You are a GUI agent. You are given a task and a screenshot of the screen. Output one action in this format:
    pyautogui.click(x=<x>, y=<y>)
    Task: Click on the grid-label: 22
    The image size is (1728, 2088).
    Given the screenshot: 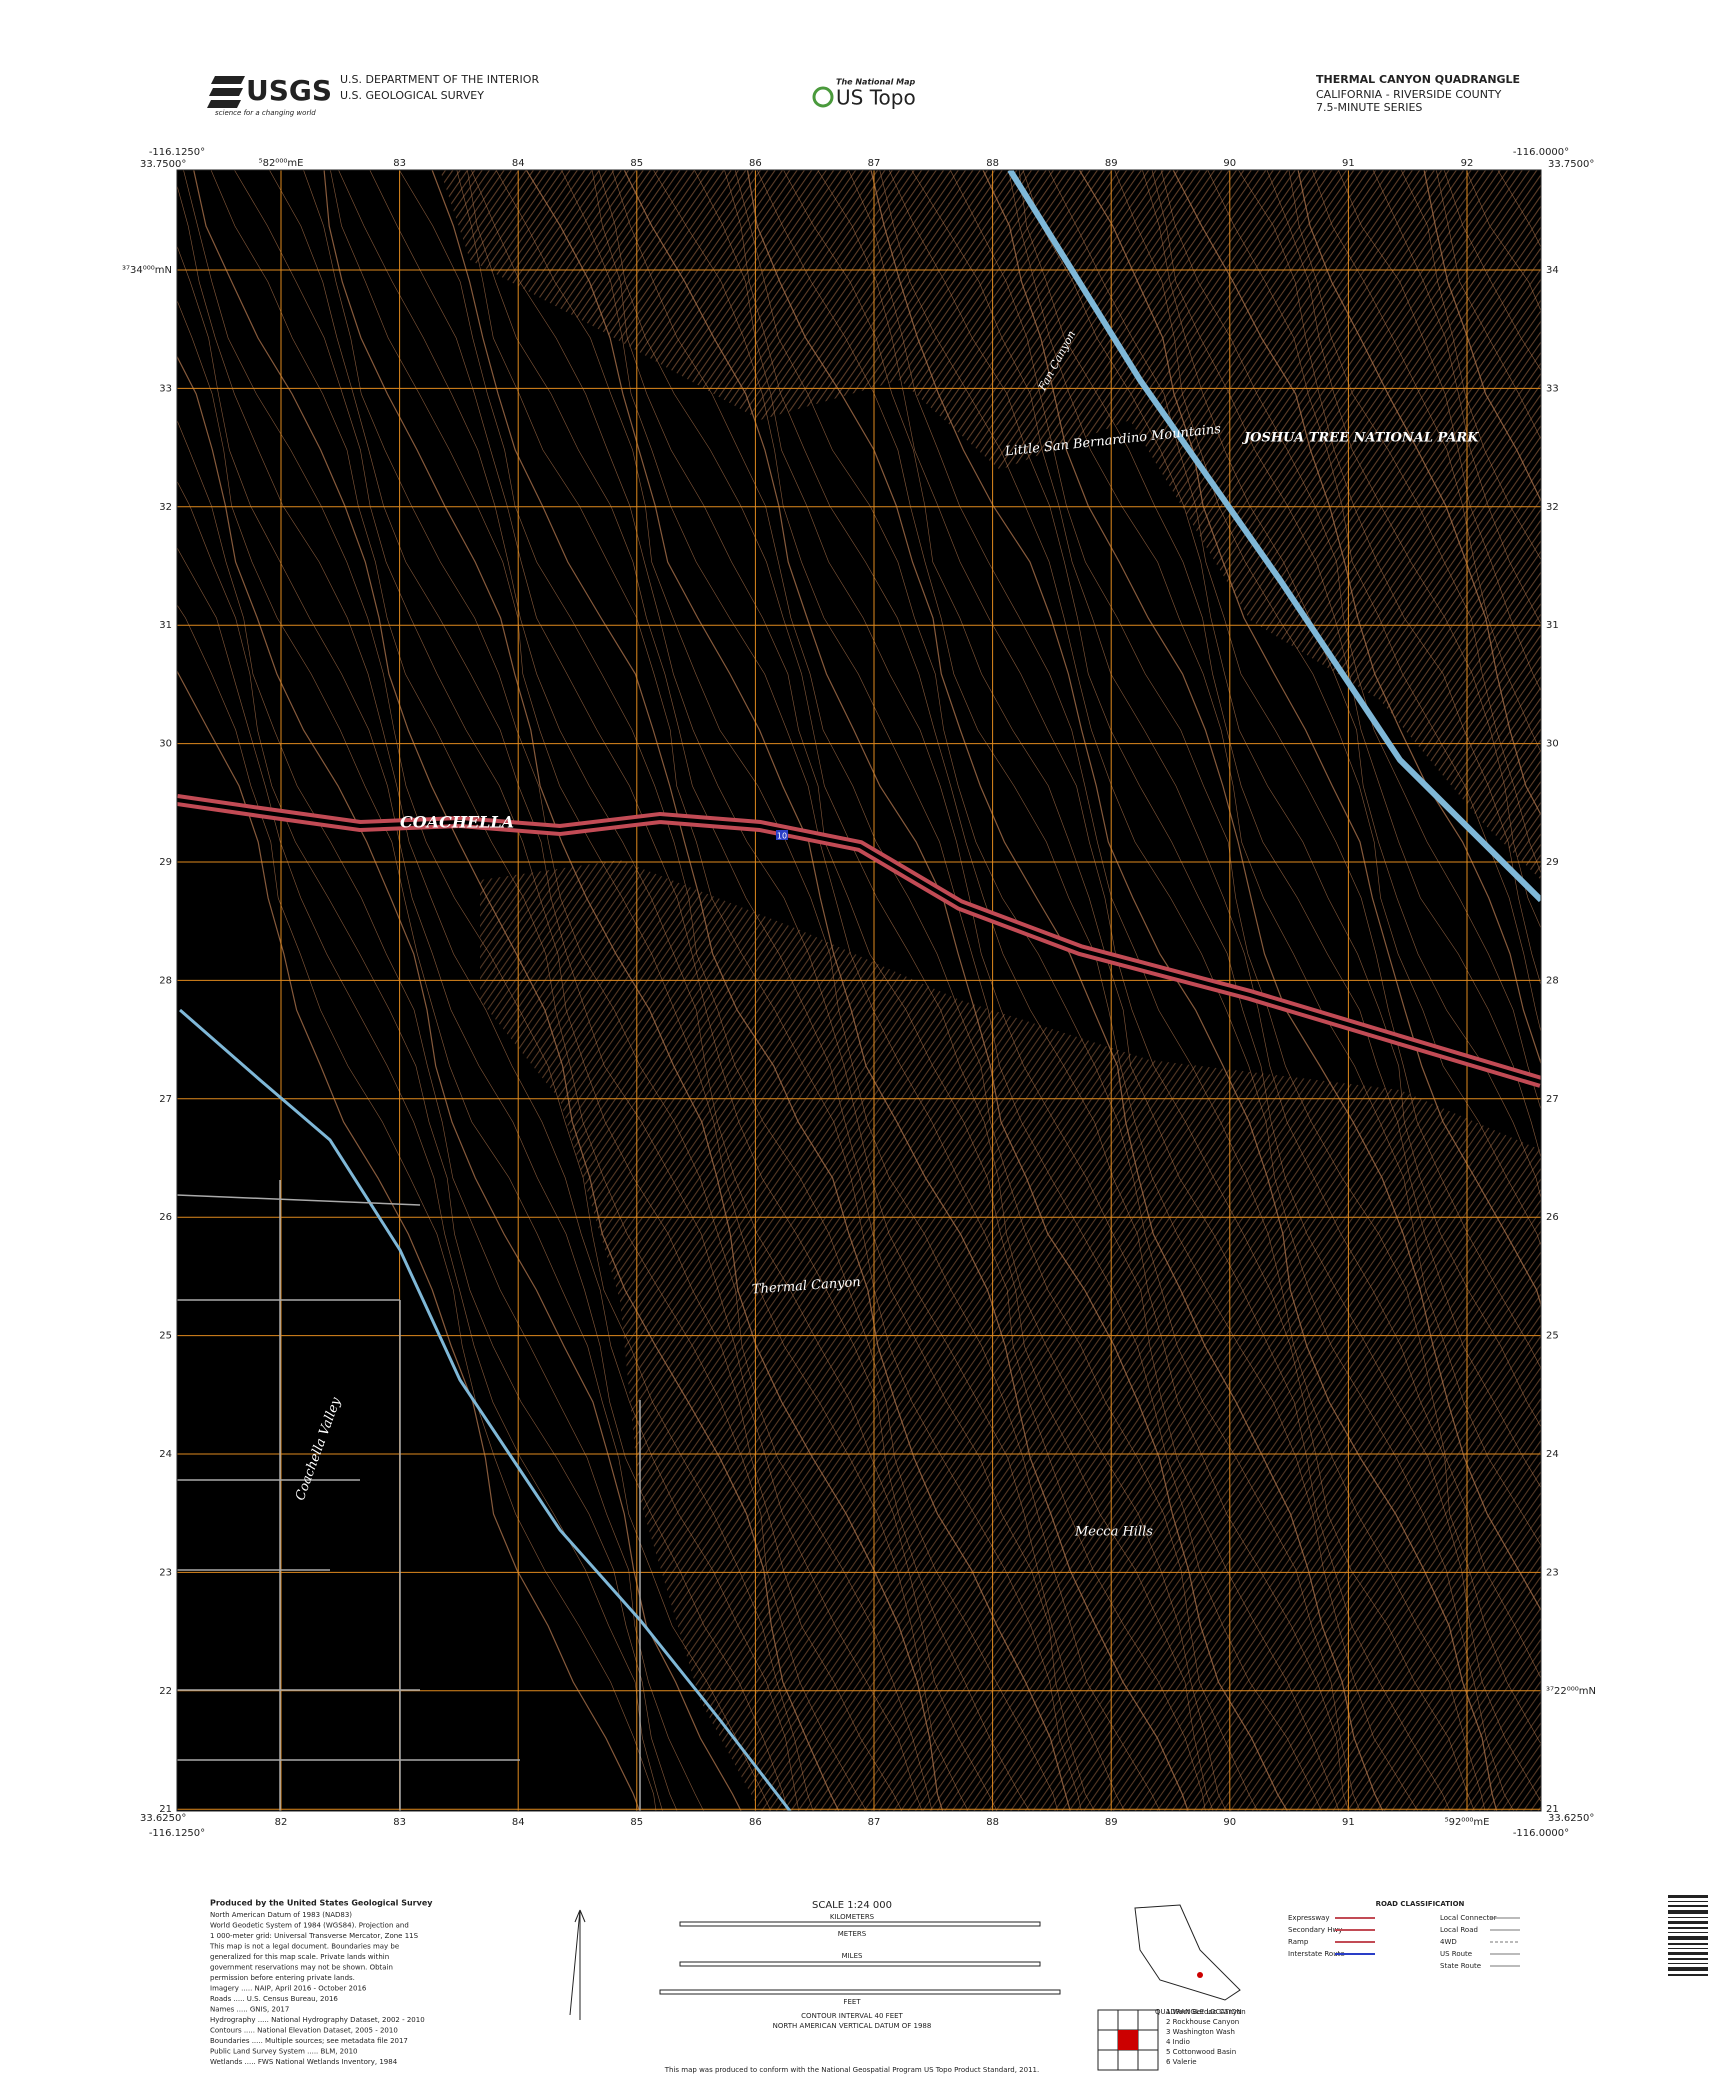 What is the action you would take?
    pyautogui.click(x=165, y=1691)
    